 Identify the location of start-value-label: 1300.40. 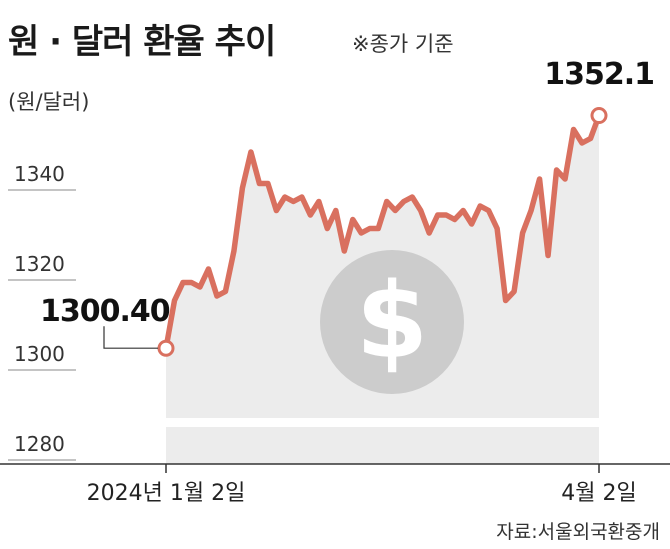
(105, 311).